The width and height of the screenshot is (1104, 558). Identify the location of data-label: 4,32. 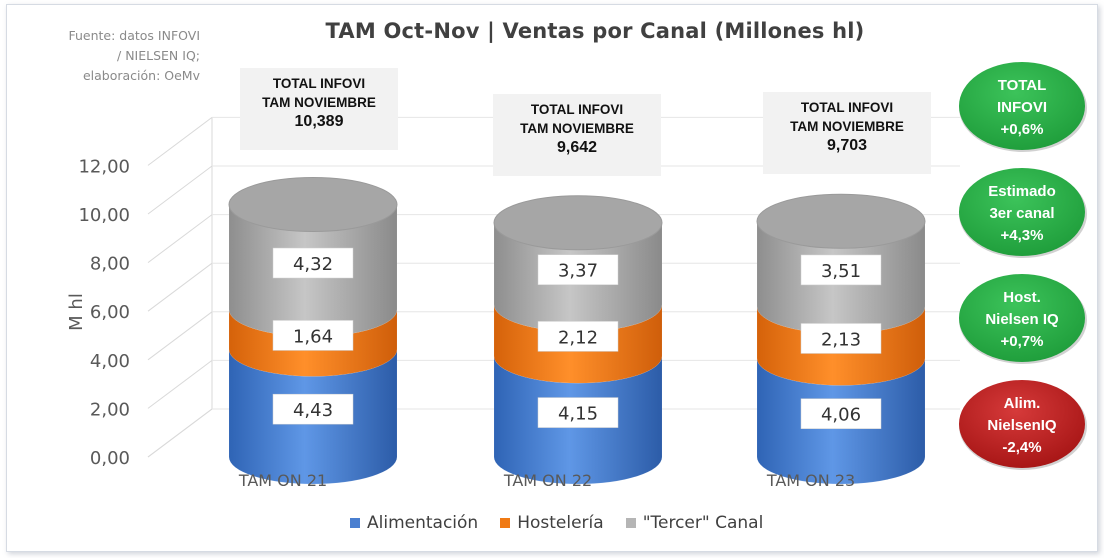
(313, 264).